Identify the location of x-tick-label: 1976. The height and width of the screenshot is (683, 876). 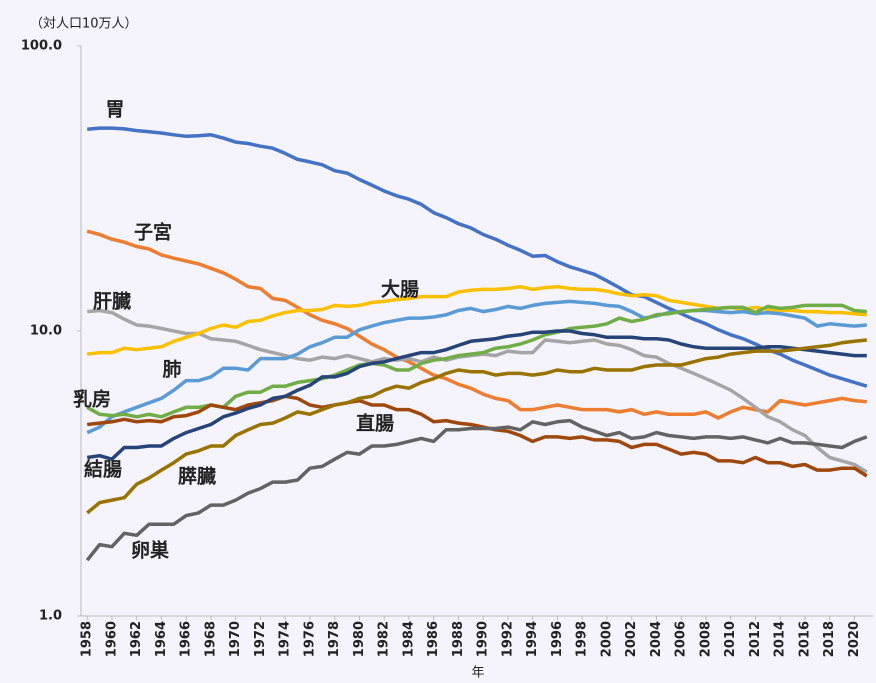
(309, 639).